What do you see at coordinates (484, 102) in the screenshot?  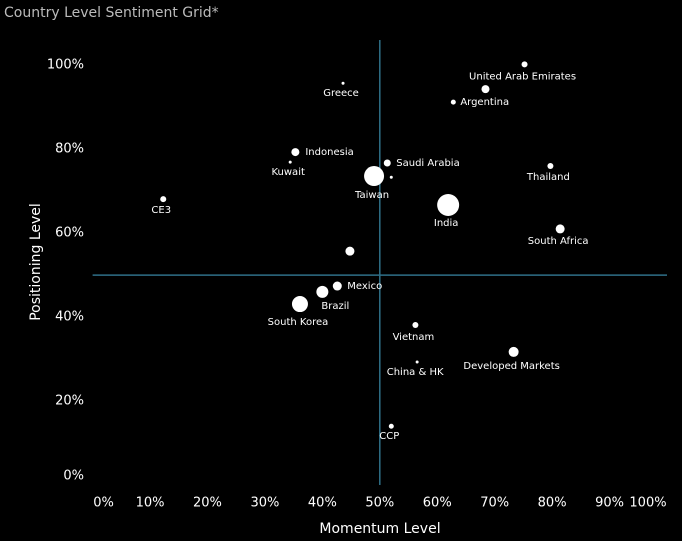 I see `point-label: Argentina` at bounding box center [484, 102].